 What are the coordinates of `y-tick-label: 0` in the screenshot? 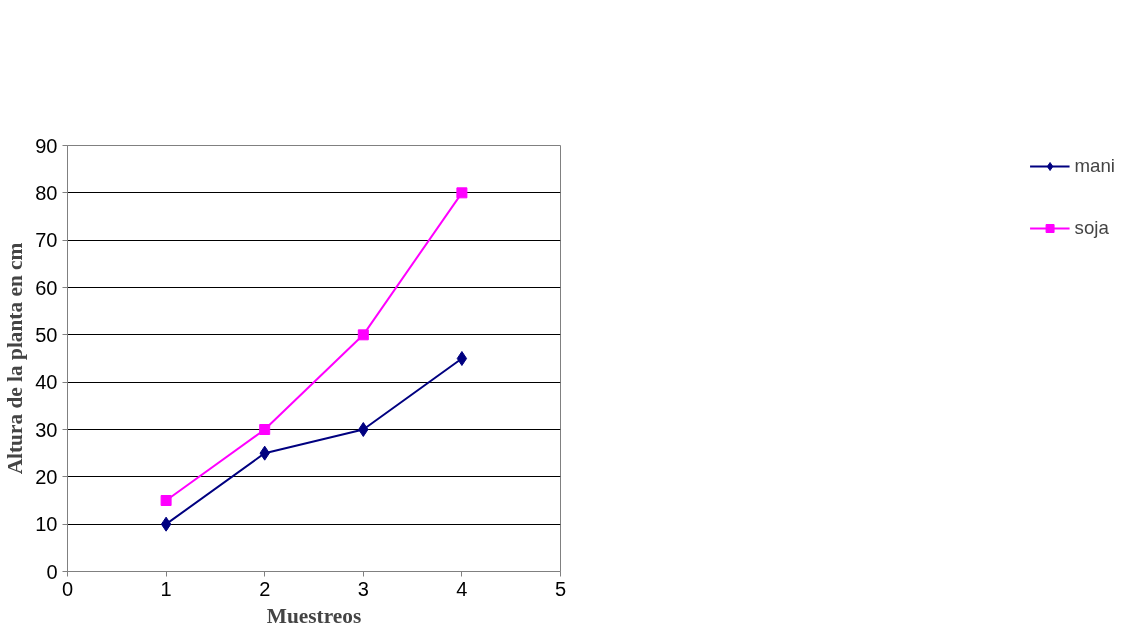 It's located at (52, 571).